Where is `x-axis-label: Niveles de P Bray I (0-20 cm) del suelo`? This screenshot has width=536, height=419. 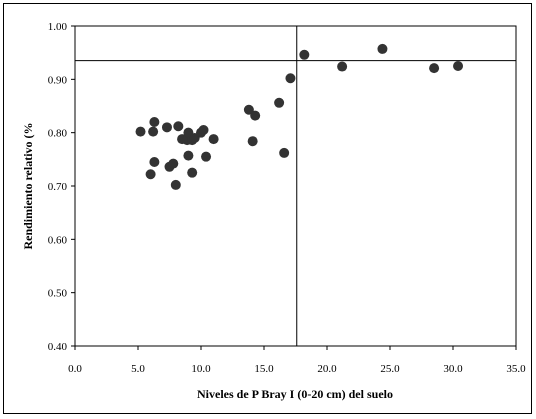
x-axis-label: Niveles de P Bray I (0-20 cm) del suelo is located at coordinates (295, 394).